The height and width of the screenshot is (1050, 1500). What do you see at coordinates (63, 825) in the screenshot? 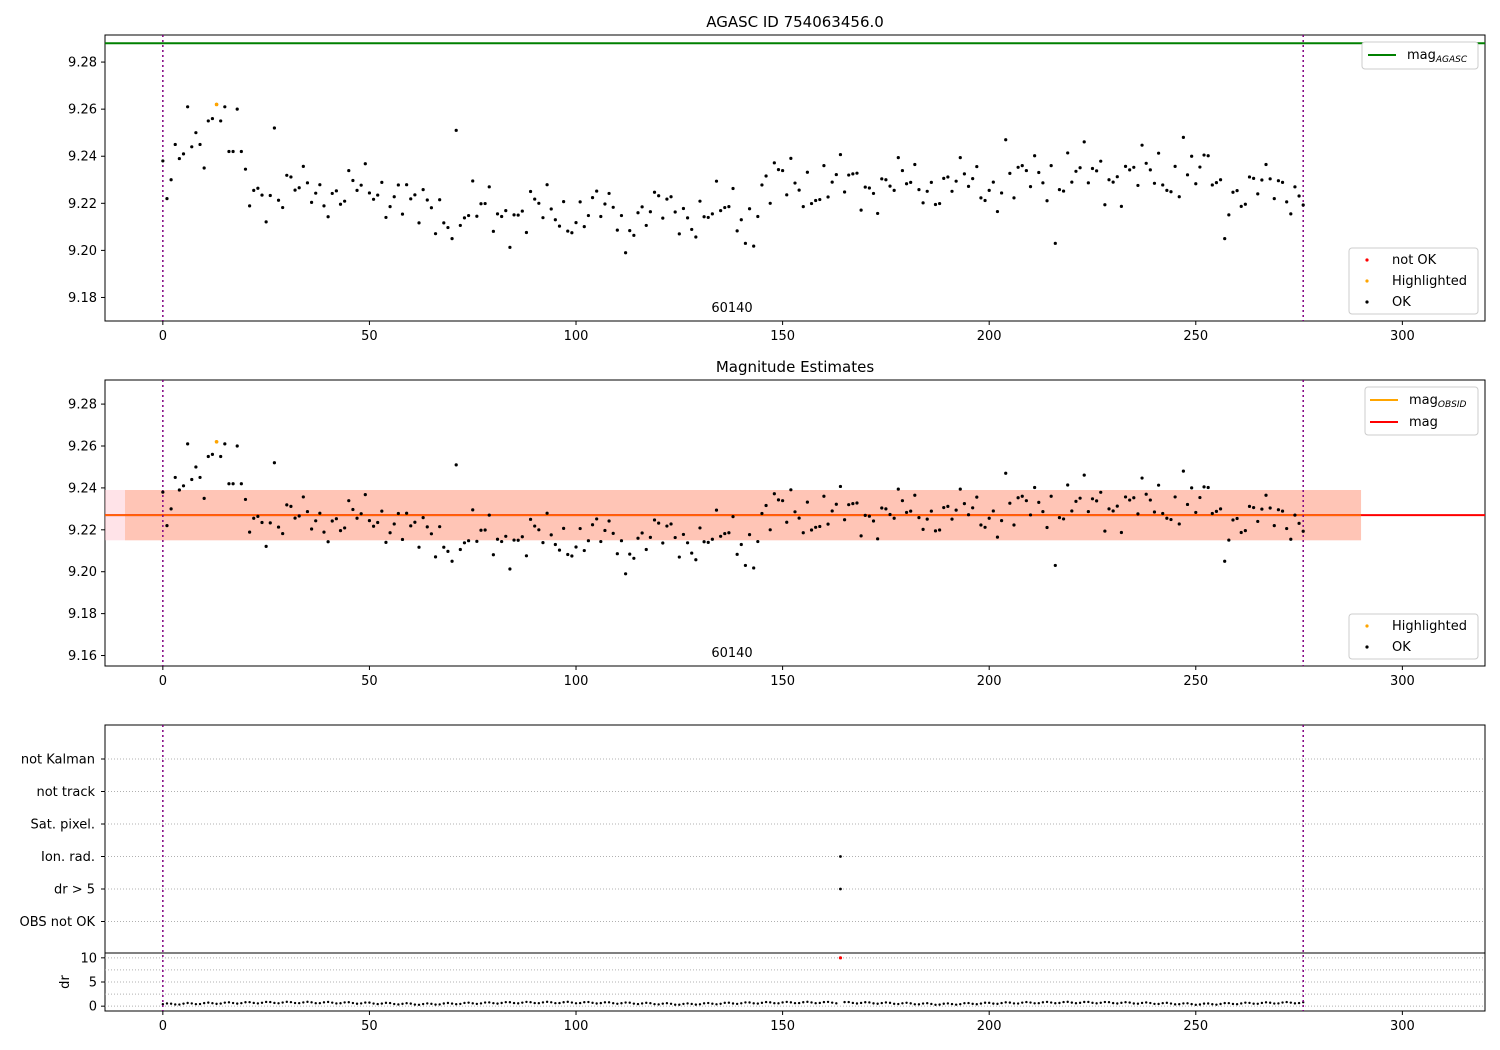
I see `category-label: Sat. pixel.` at bounding box center [63, 825].